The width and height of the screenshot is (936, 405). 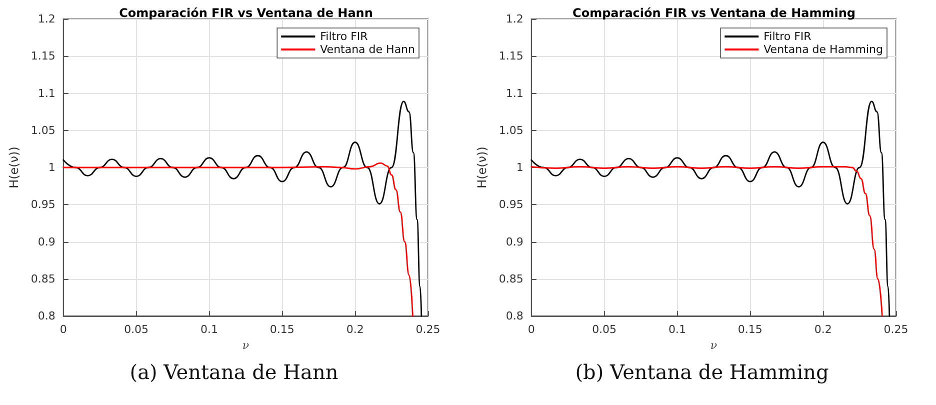 I want to click on legend-label: Ventana de Hann, so click(x=368, y=49).